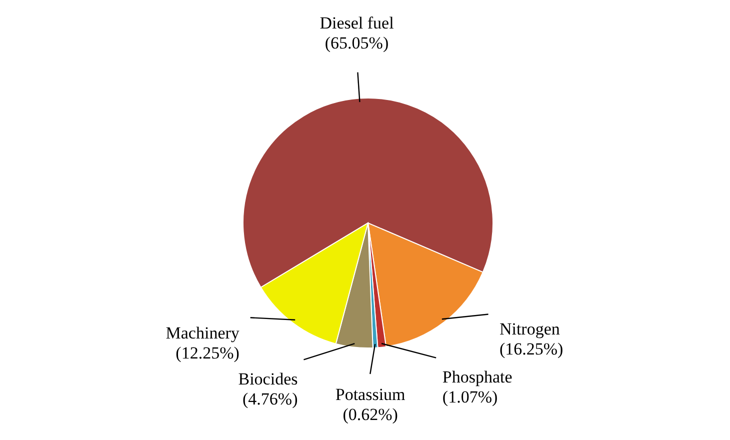 Image resolution: width=730 pixels, height=440 pixels. What do you see at coordinates (370, 394) in the screenshot?
I see `slice-label: Potassium` at bounding box center [370, 394].